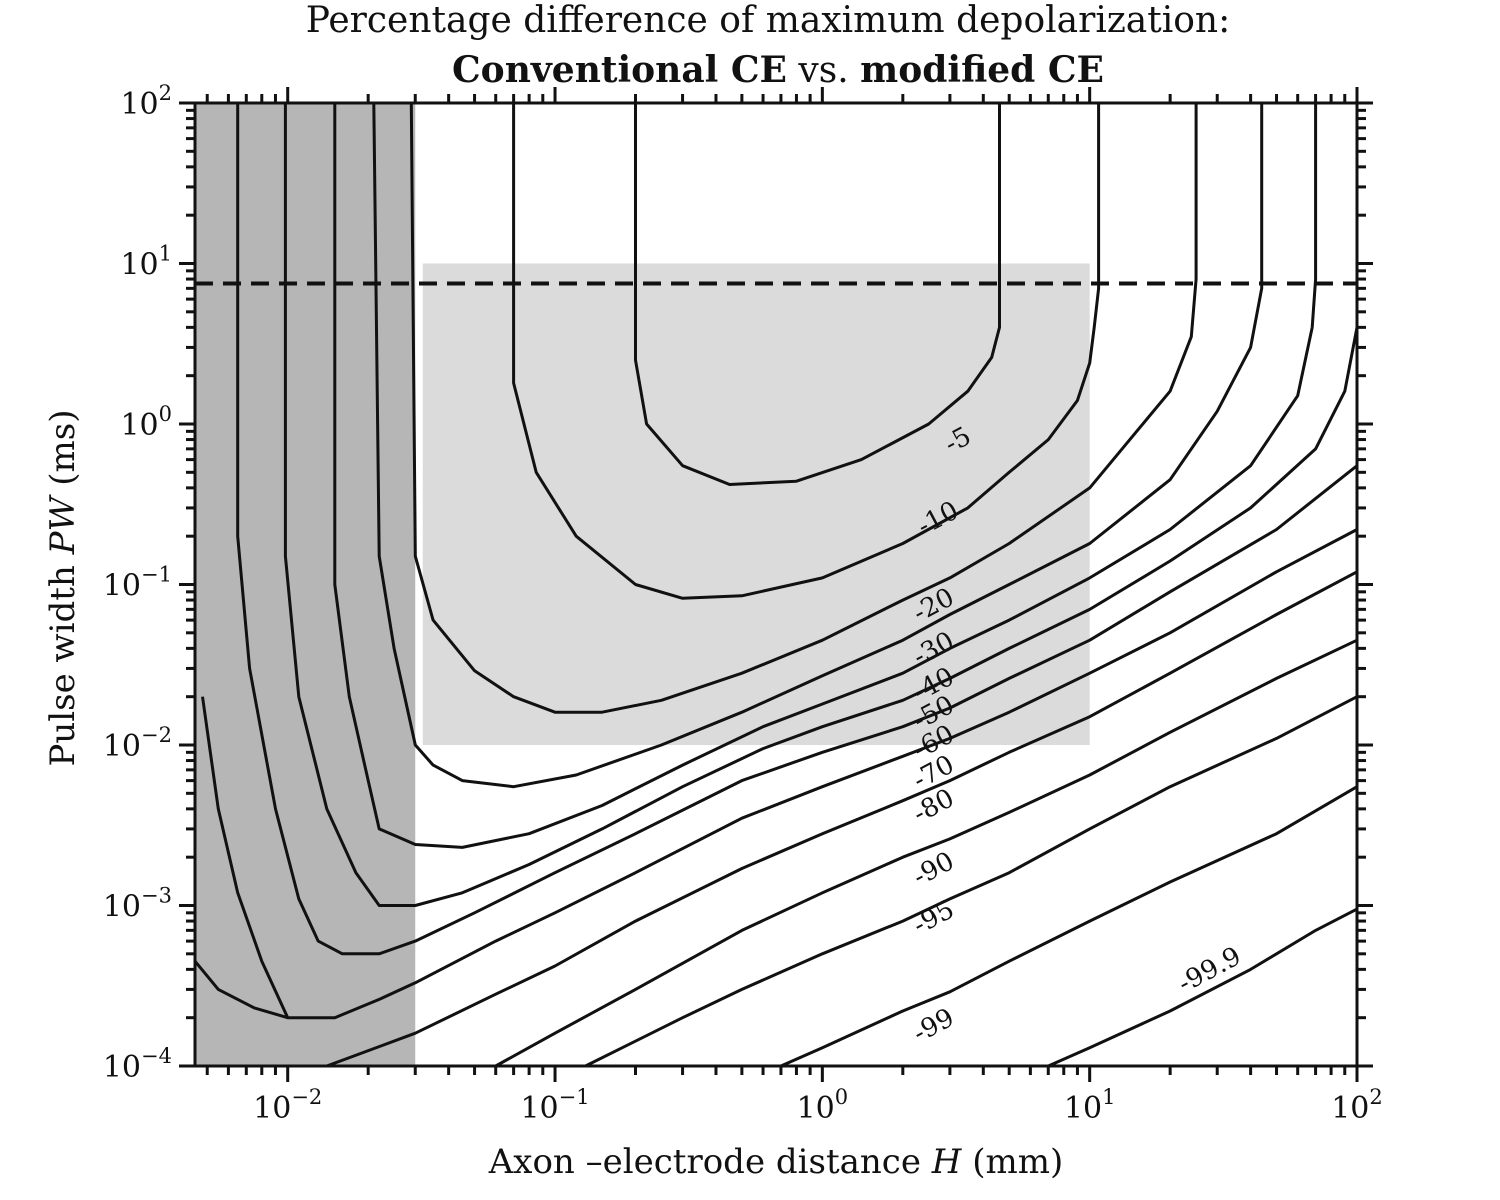  I want to click on y-tick-label: 10⁻⁴, so click(137, 1064).